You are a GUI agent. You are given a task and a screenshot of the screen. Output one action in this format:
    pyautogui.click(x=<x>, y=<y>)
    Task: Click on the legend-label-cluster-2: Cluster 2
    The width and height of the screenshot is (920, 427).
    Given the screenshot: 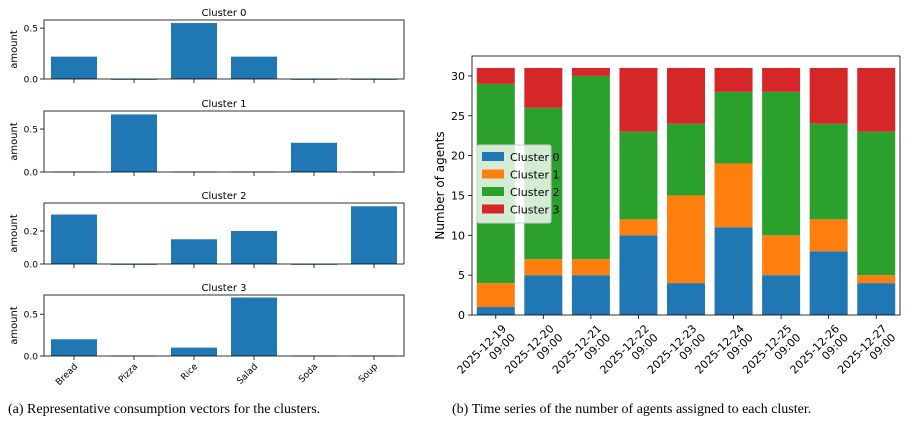 What is the action you would take?
    pyautogui.click(x=535, y=192)
    